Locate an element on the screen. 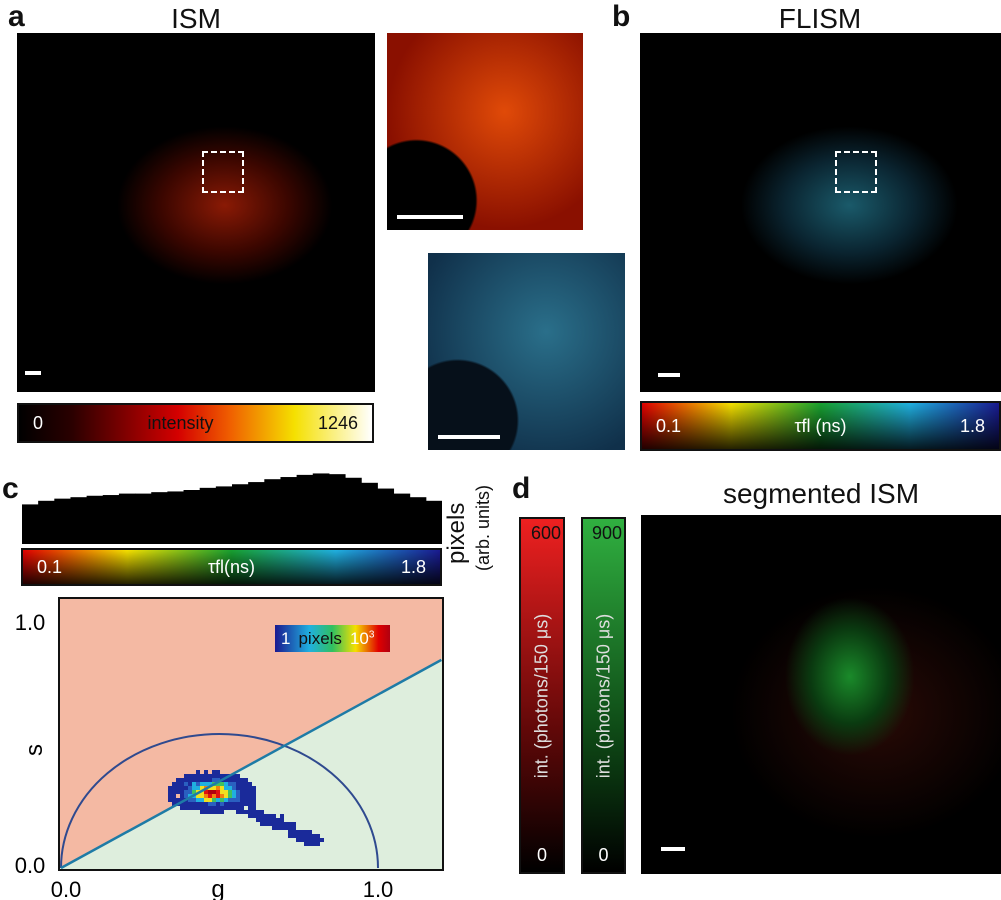 This screenshot has height=900, width=1001. legend-min: 1 is located at coordinates (286, 638).